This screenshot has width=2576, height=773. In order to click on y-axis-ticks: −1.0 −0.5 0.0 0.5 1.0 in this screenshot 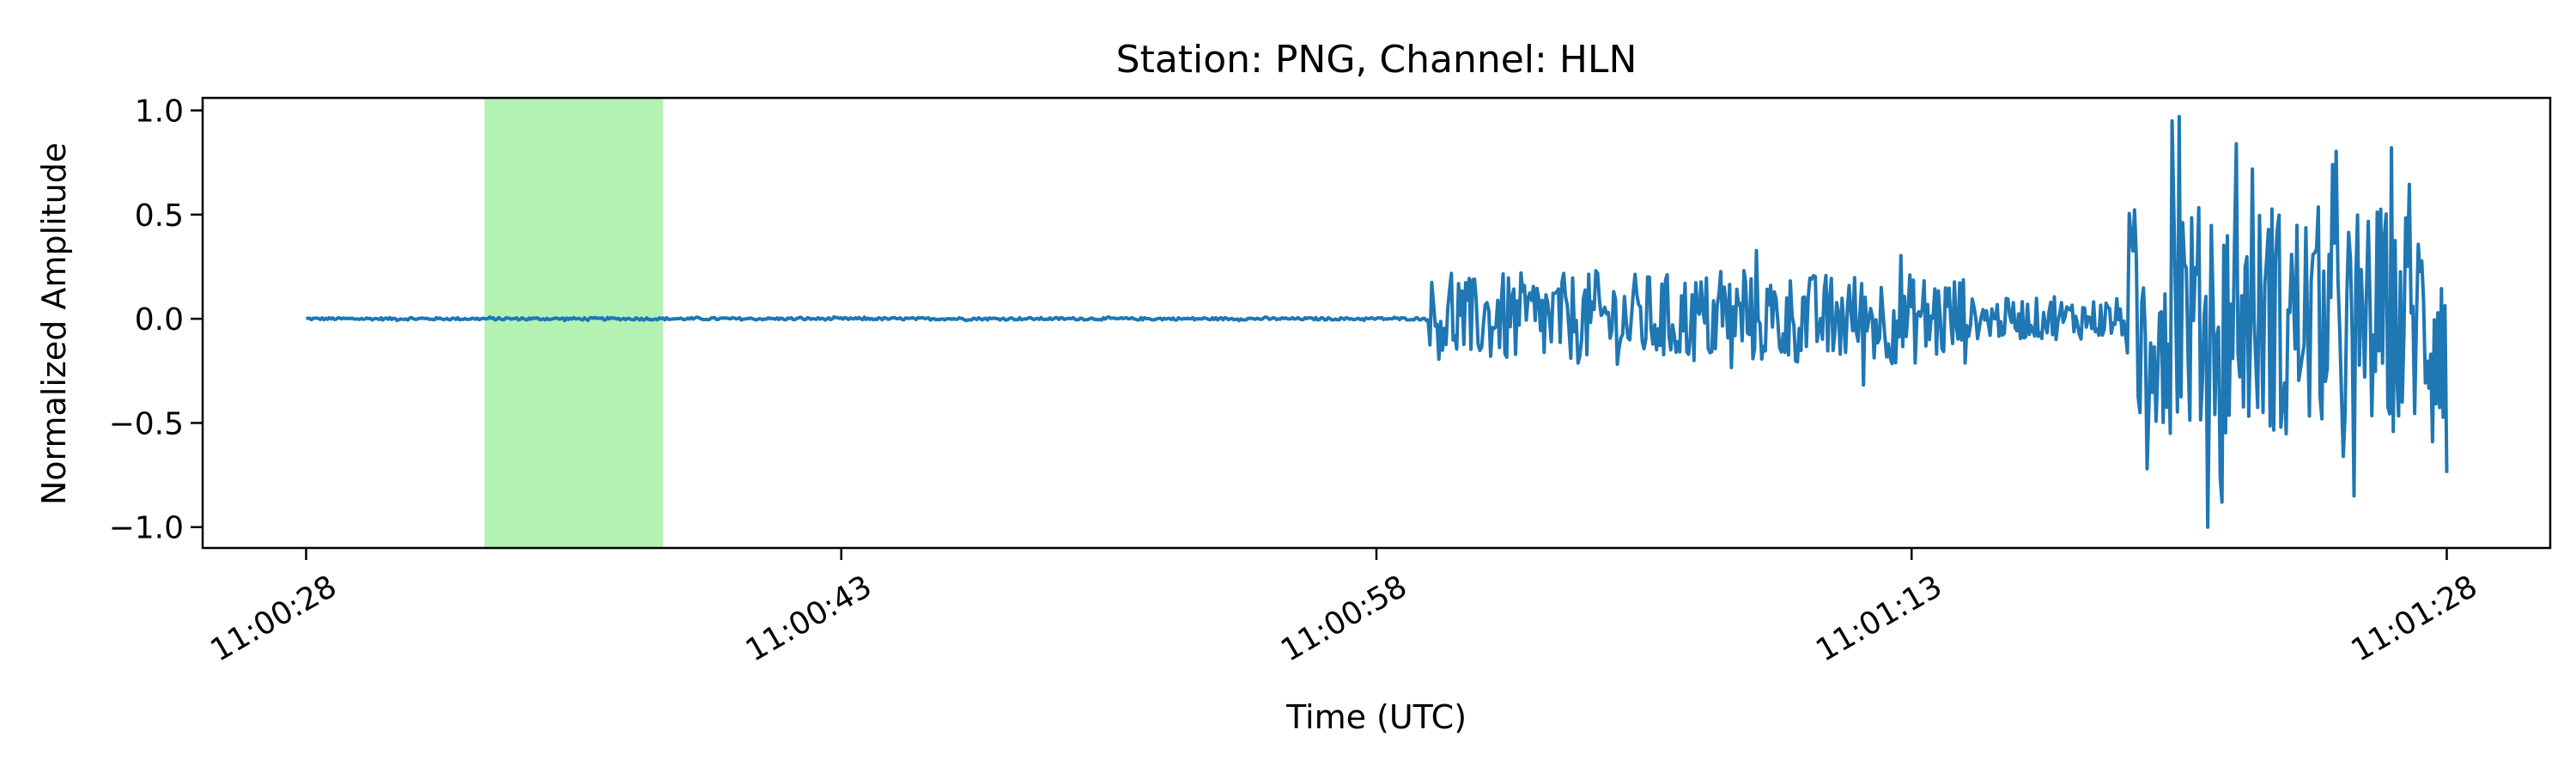, I will do `click(156, 320)`.